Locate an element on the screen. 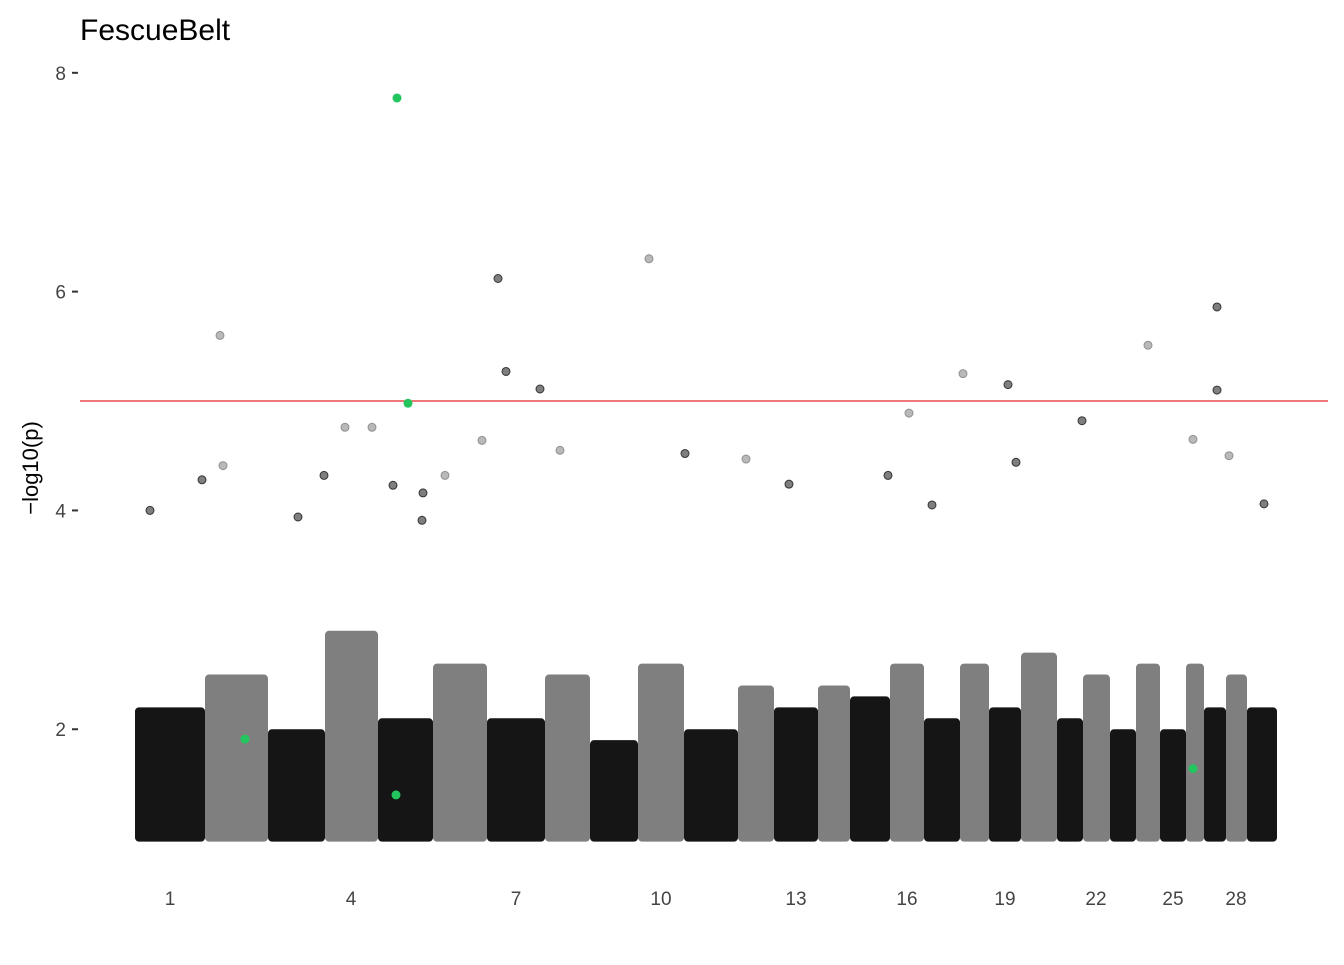 The width and height of the screenshot is (1344, 965). x-tick-label: 19 is located at coordinates (1004, 899).